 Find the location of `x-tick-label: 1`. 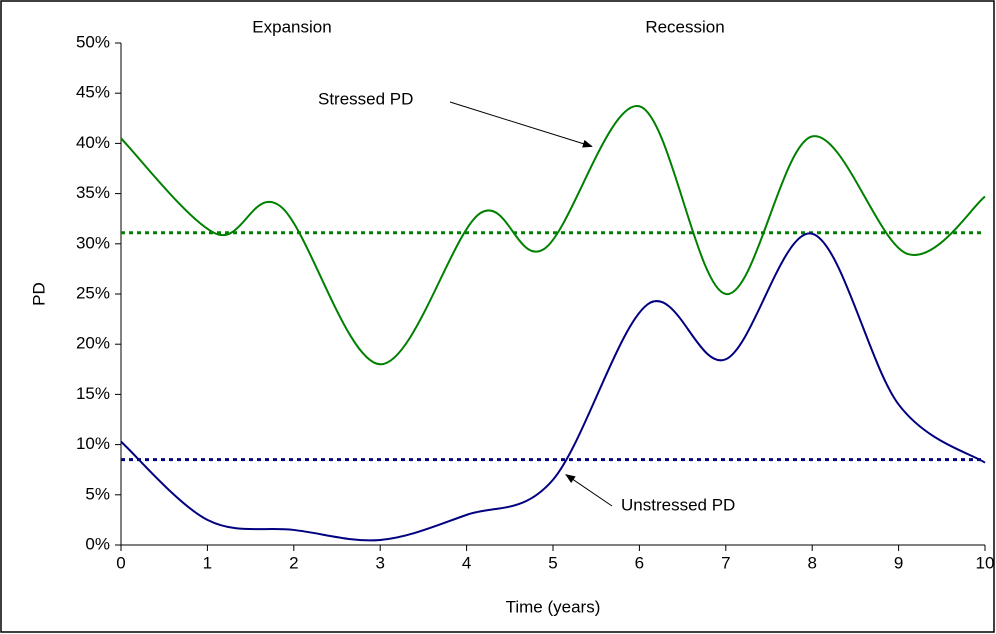

x-tick-label: 1 is located at coordinates (207, 562).